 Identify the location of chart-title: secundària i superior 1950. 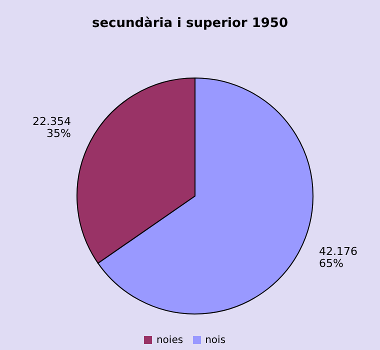
(190, 23).